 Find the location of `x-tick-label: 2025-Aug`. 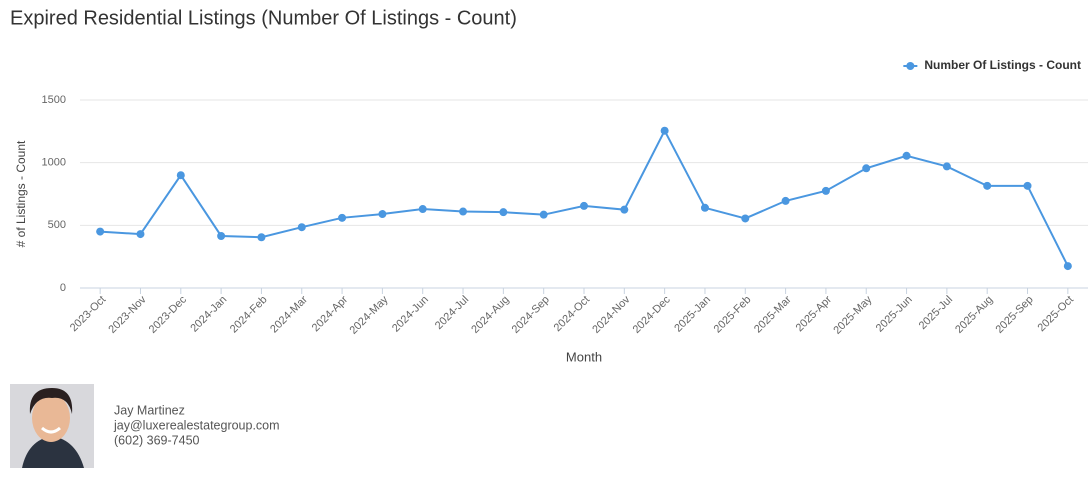

x-tick-label: 2025-Aug is located at coordinates (974, 315).